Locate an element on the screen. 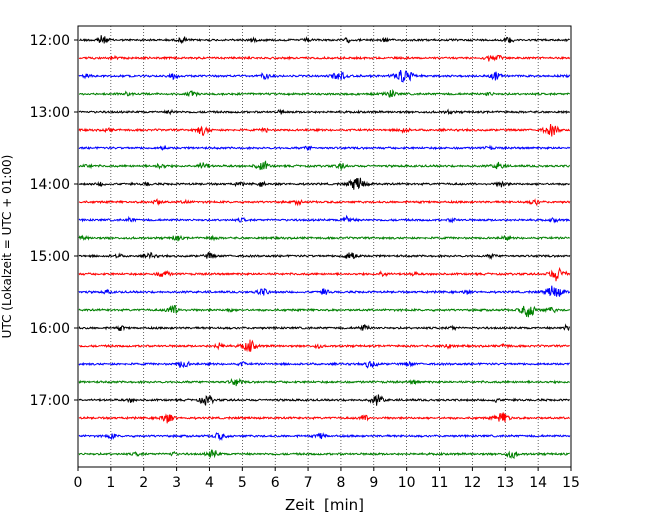  y-tick-label: 12:00 is located at coordinates (50, 41).